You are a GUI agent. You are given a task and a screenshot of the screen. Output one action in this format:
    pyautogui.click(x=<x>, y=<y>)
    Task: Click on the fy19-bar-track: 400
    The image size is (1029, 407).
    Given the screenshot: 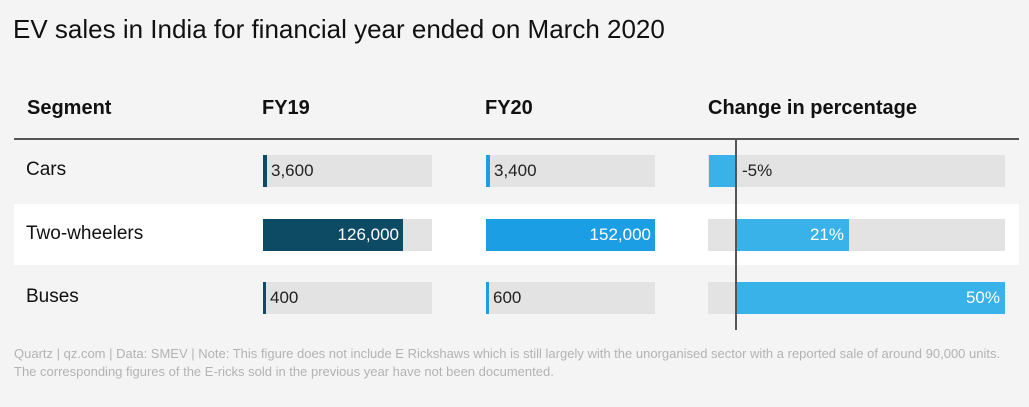 What is the action you would take?
    pyautogui.click(x=347, y=297)
    